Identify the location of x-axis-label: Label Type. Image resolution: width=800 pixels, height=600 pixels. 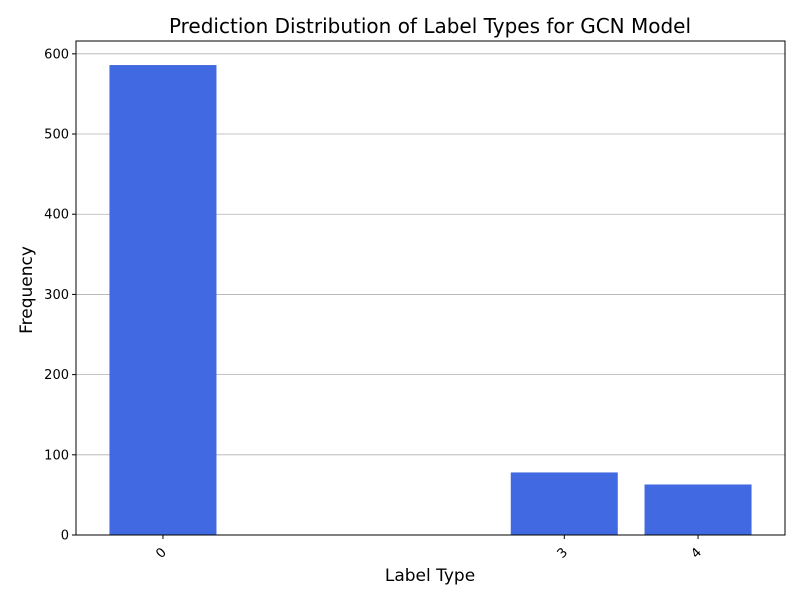
(430, 576).